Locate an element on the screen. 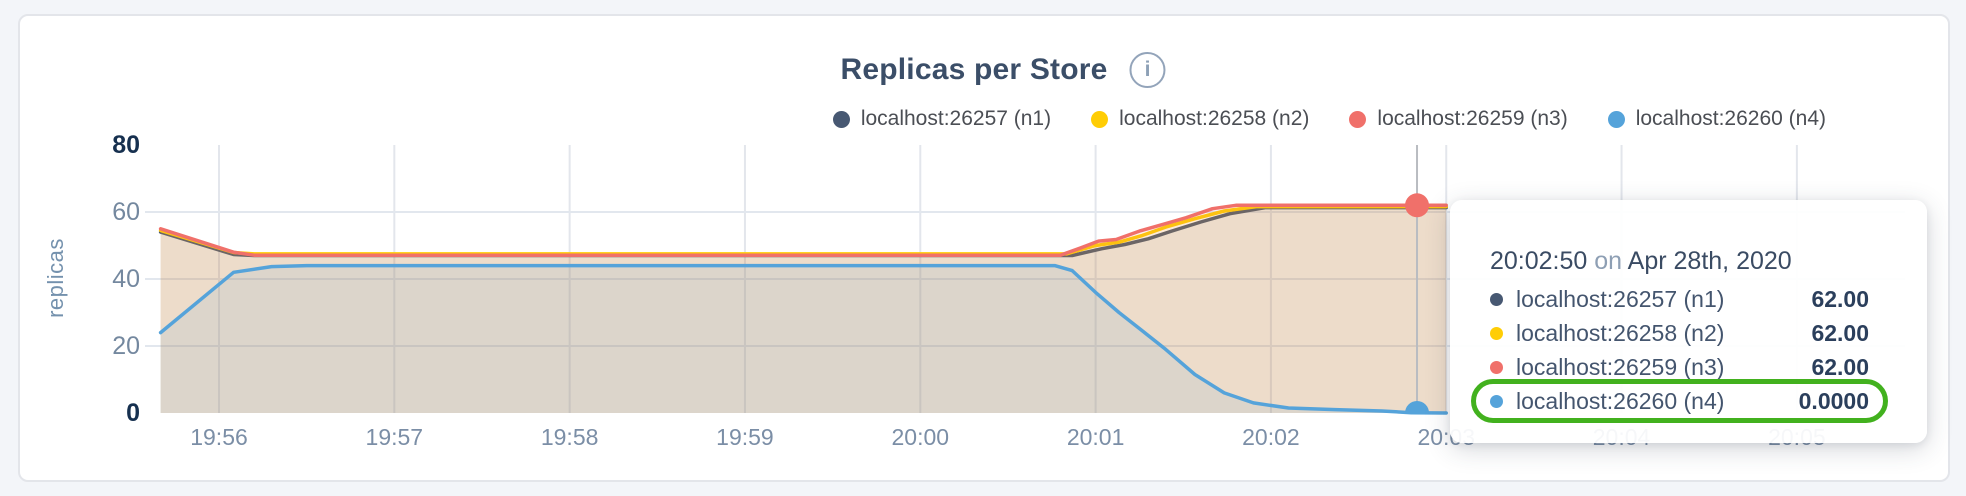 Image resolution: width=1966 pixels, height=496 pixels. tooltip-row-n1: localhost:26257 (n1) 62.00 is located at coordinates (1679, 299).